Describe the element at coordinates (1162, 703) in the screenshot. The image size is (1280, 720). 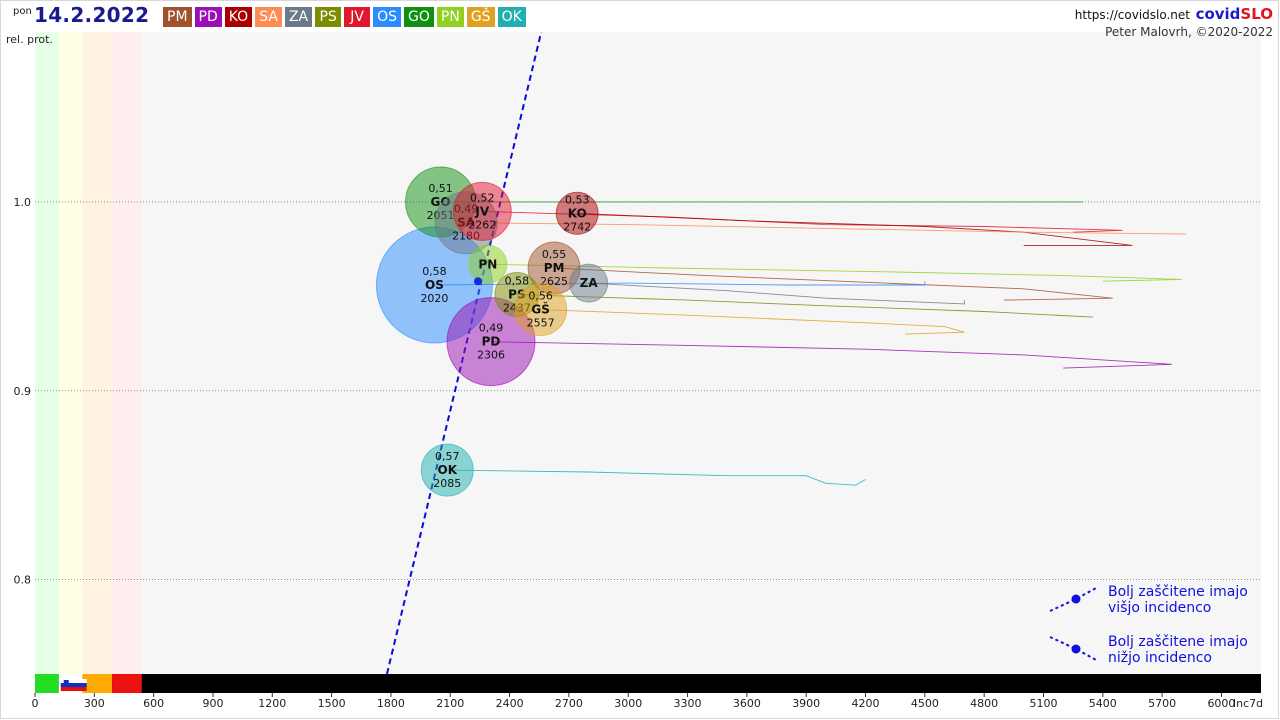
I see `x-tick-label-19: 5700` at that location.